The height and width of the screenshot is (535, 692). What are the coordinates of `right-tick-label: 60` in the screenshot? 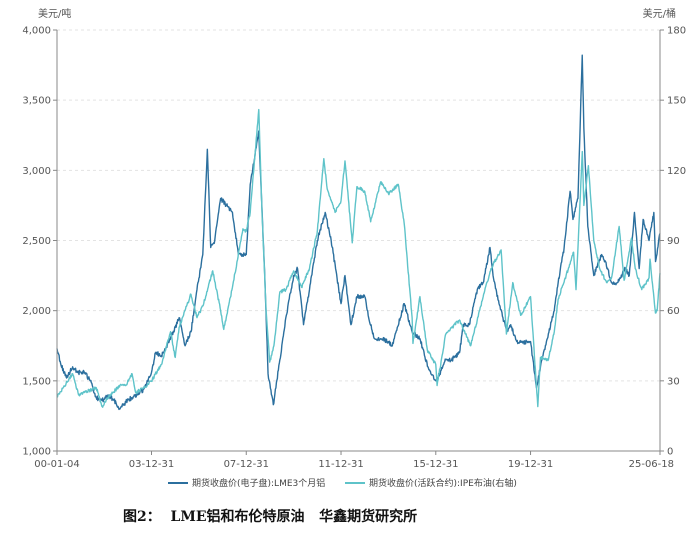 It's located at (673, 311).